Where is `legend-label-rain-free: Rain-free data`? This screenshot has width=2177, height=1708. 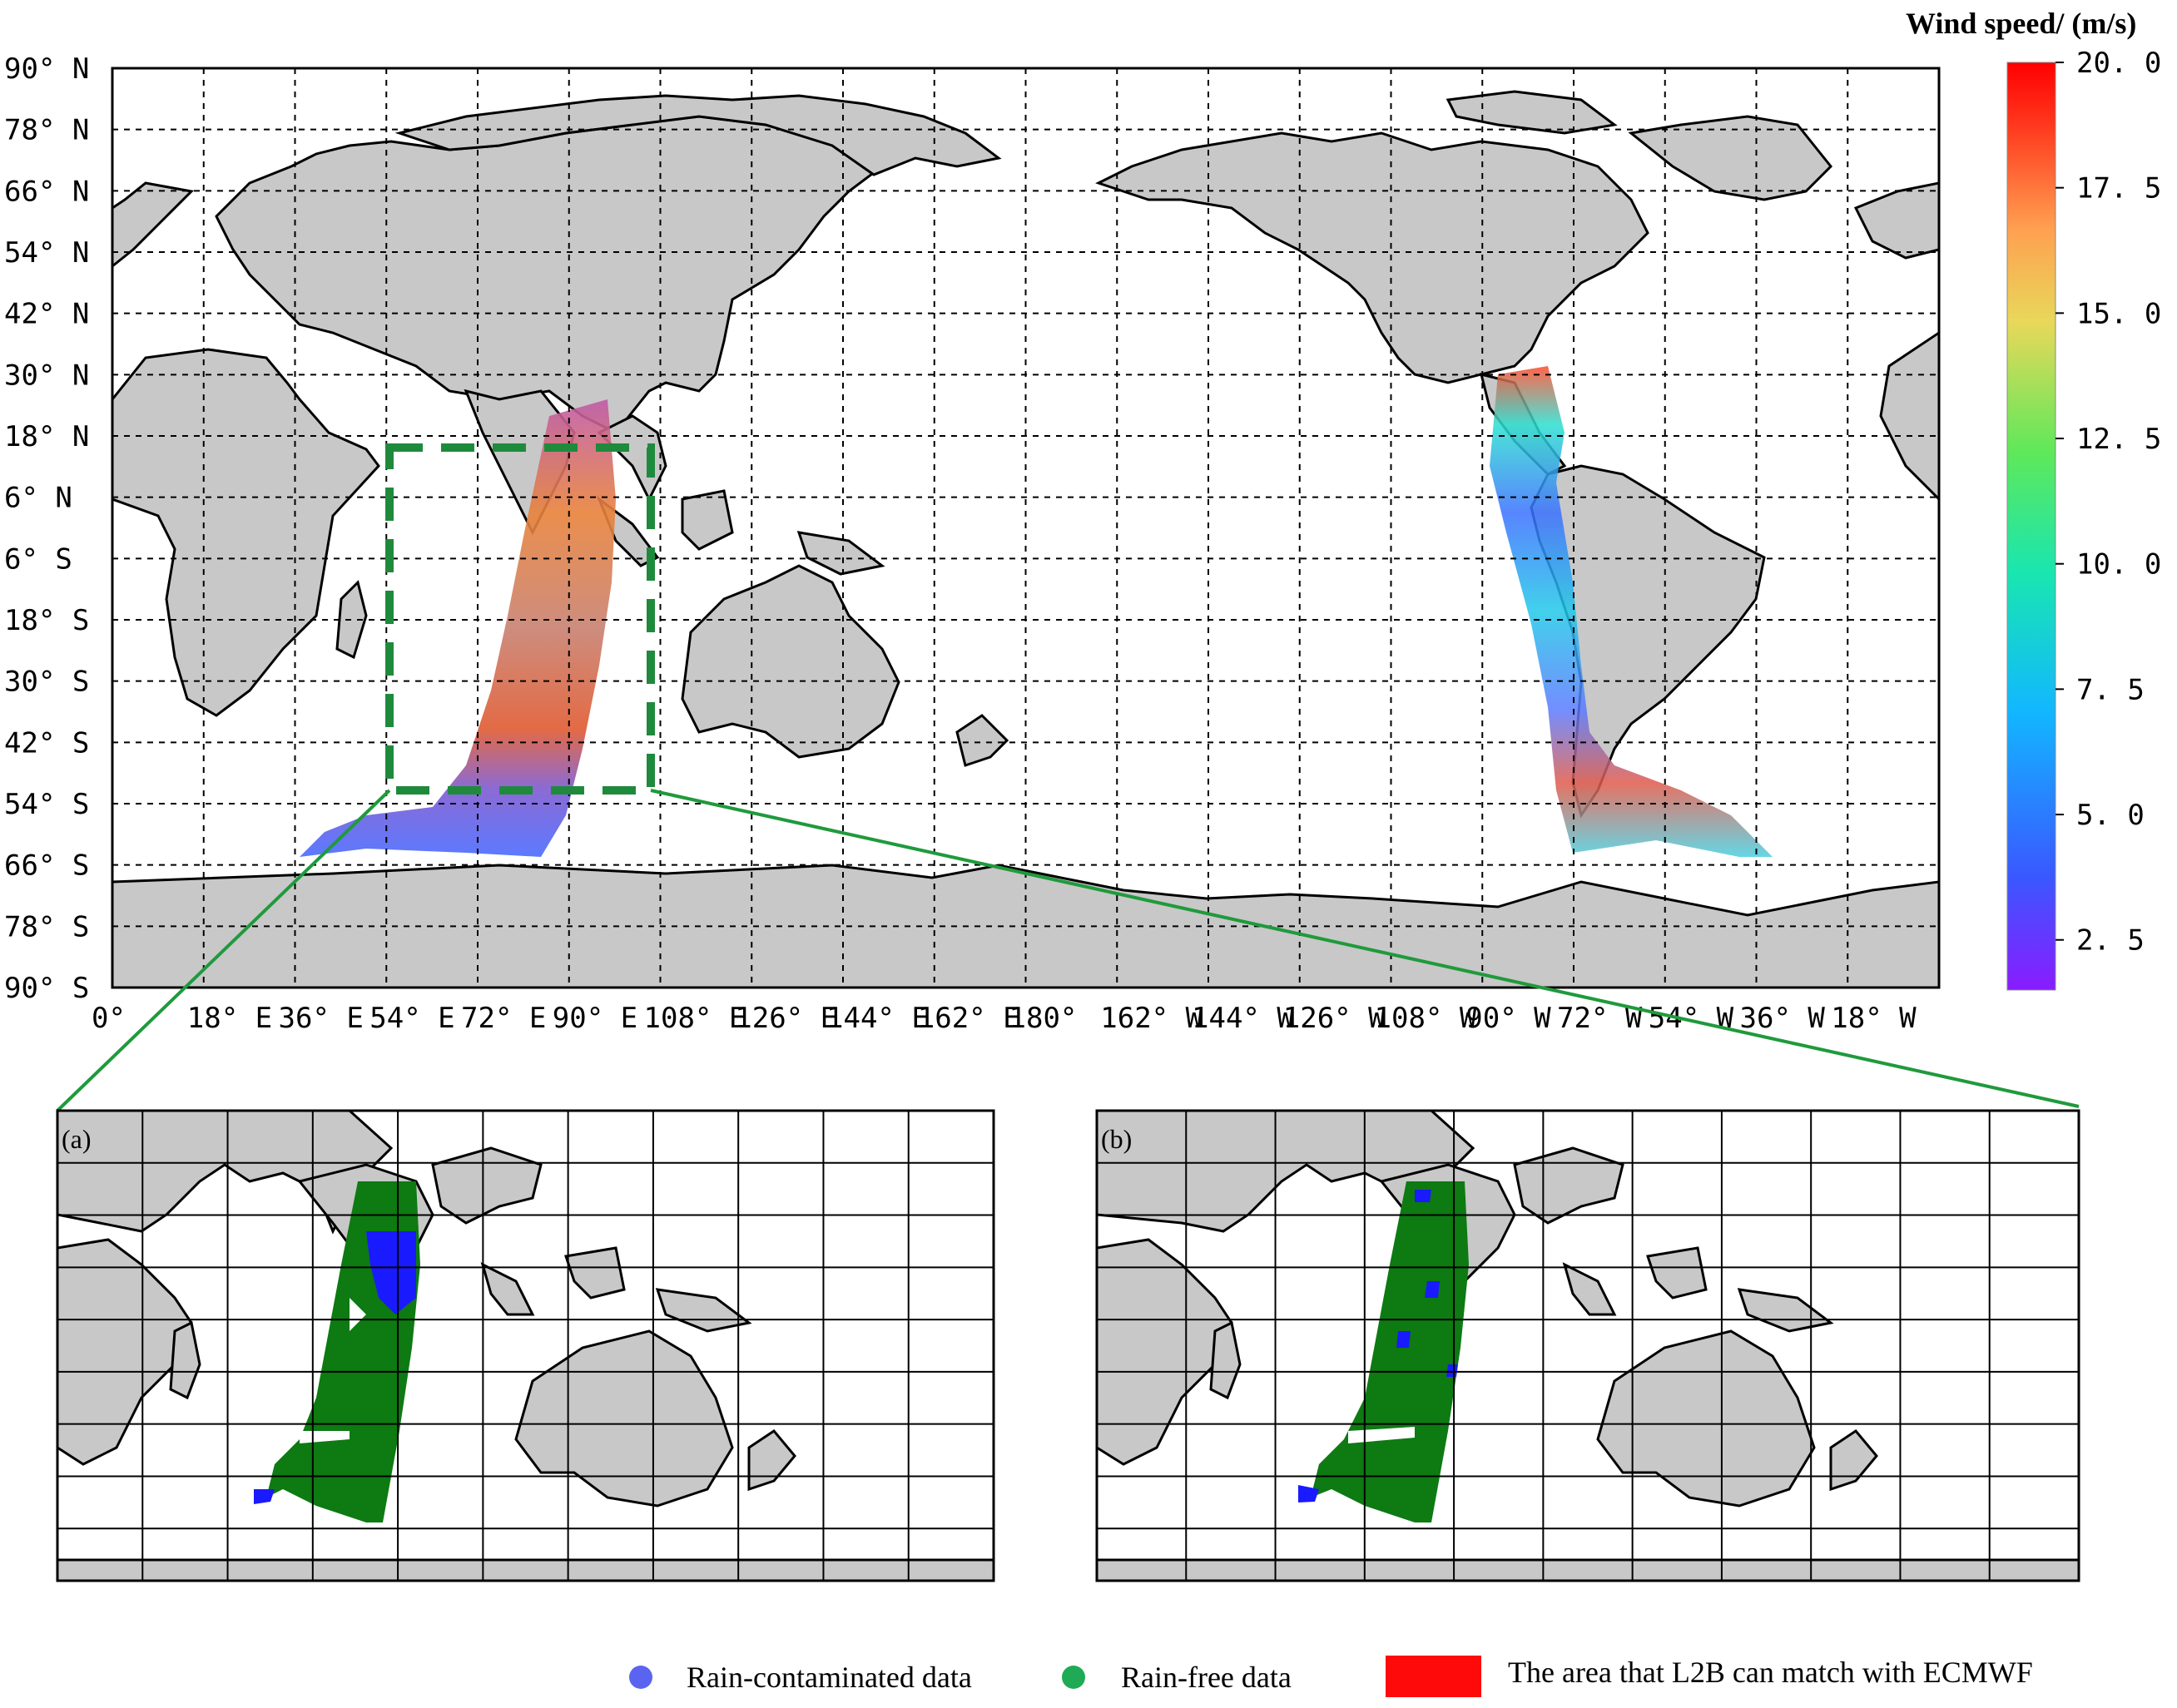 legend-label-rain-free: Rain-free data is located at coordinates (1206, 1677).